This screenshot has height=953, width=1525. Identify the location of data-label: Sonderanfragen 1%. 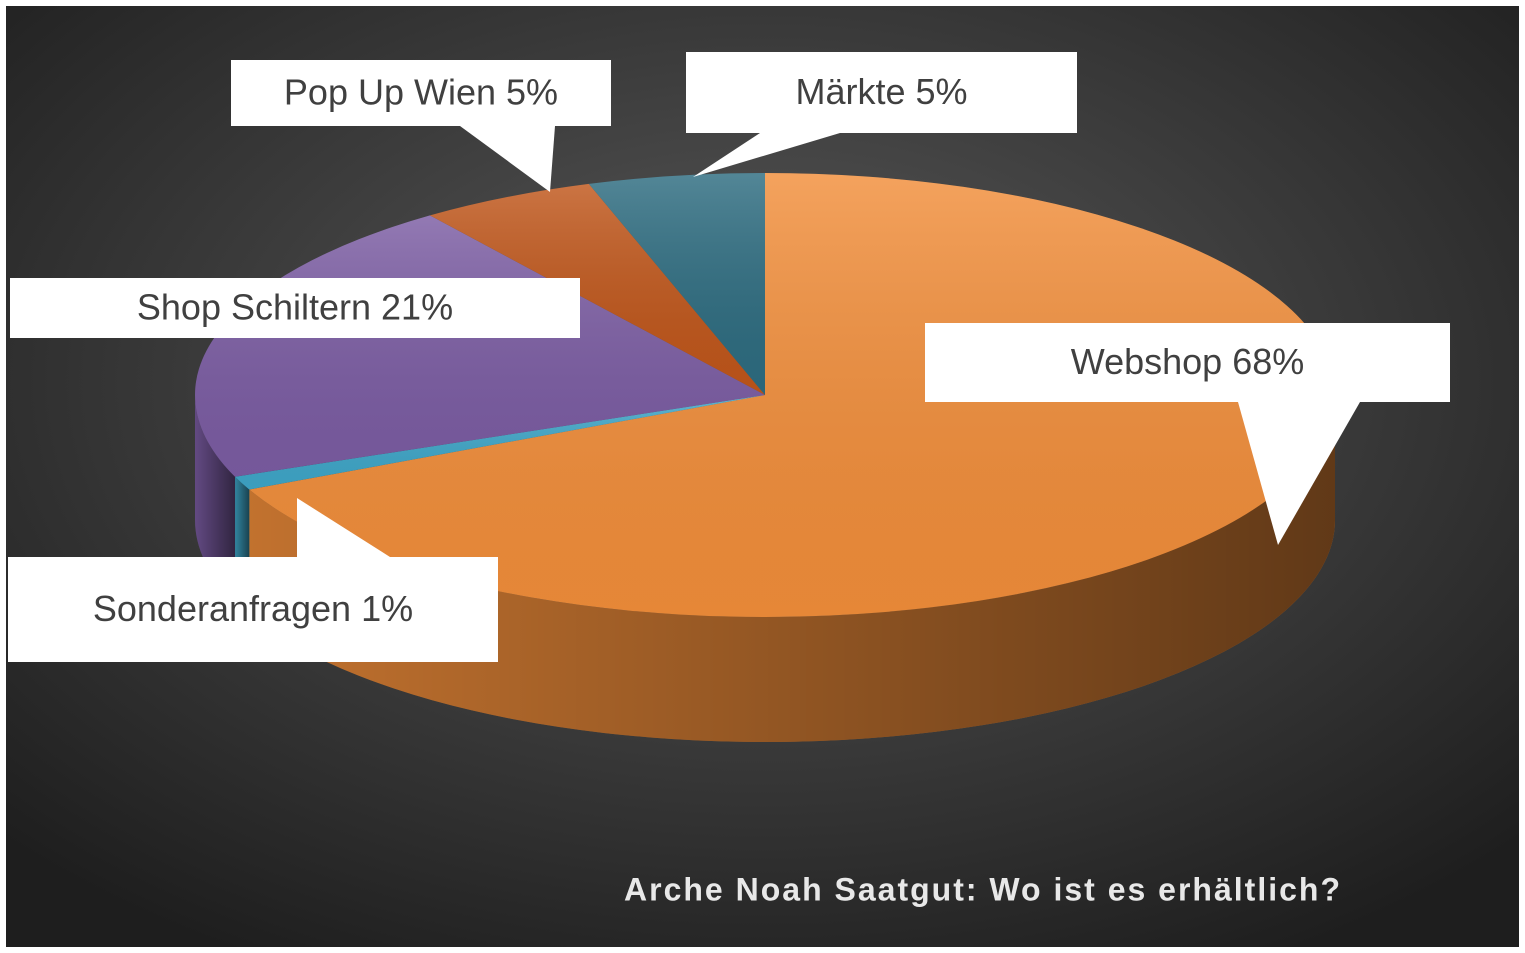
(253, 608).